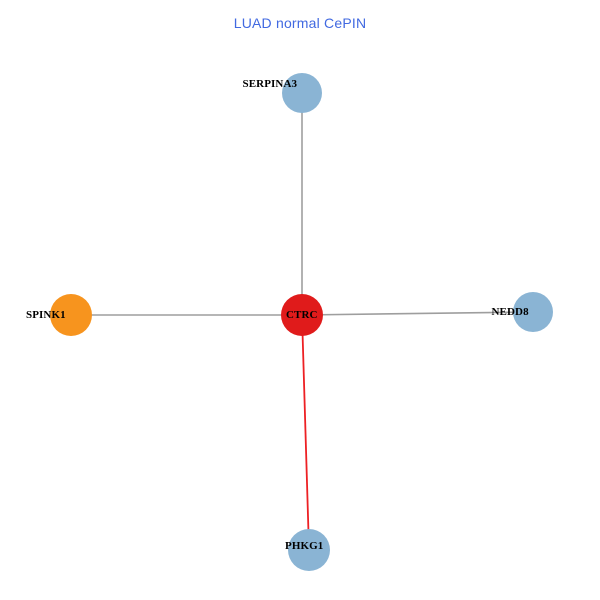 This screenshot has height=600, width=600. What do you see at coordinates (302, 93) in the screenshot?
I see `node-serpina3` at bounding box center [302, 93].